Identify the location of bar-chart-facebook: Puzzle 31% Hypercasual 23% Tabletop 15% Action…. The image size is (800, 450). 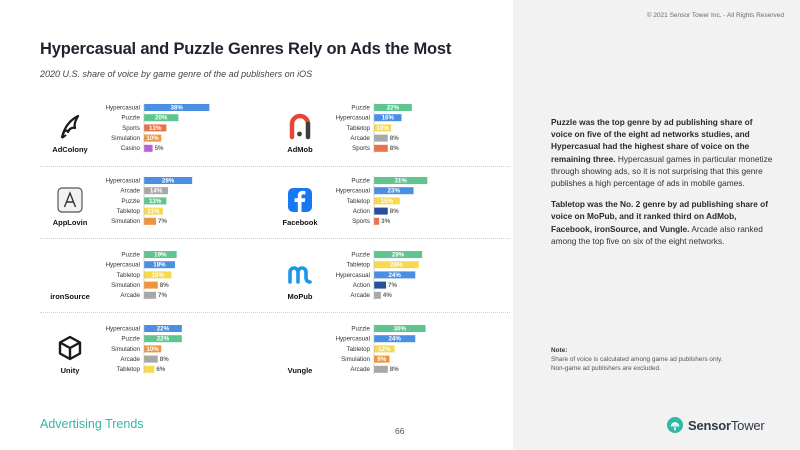
(382, 201).